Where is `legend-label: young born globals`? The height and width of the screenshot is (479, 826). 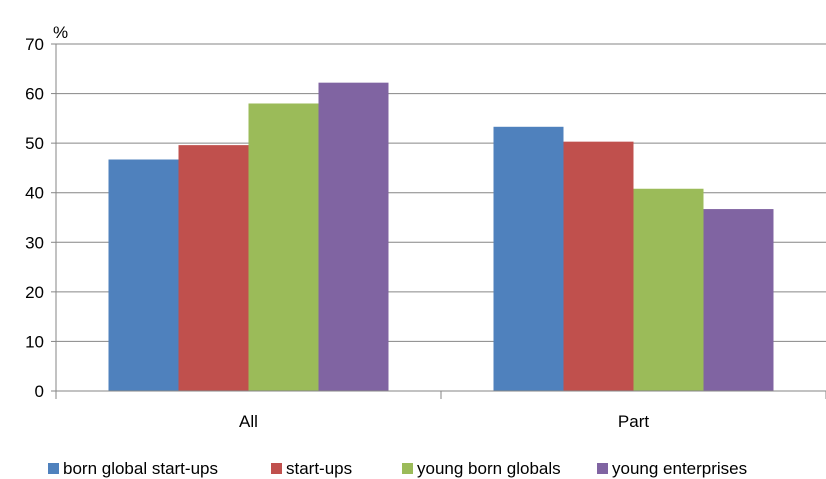
legend-label: young born globals is located at coordinates (489, 468).